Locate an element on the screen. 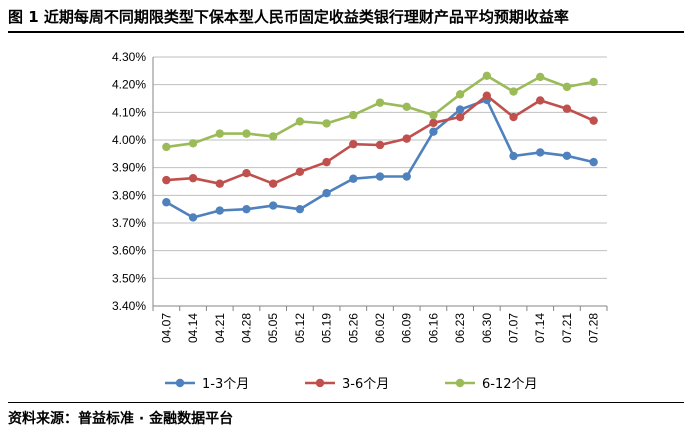 This screenshot has height=434, width=693. x-tick-label: 06.30 is located at coordinates (487, 328).